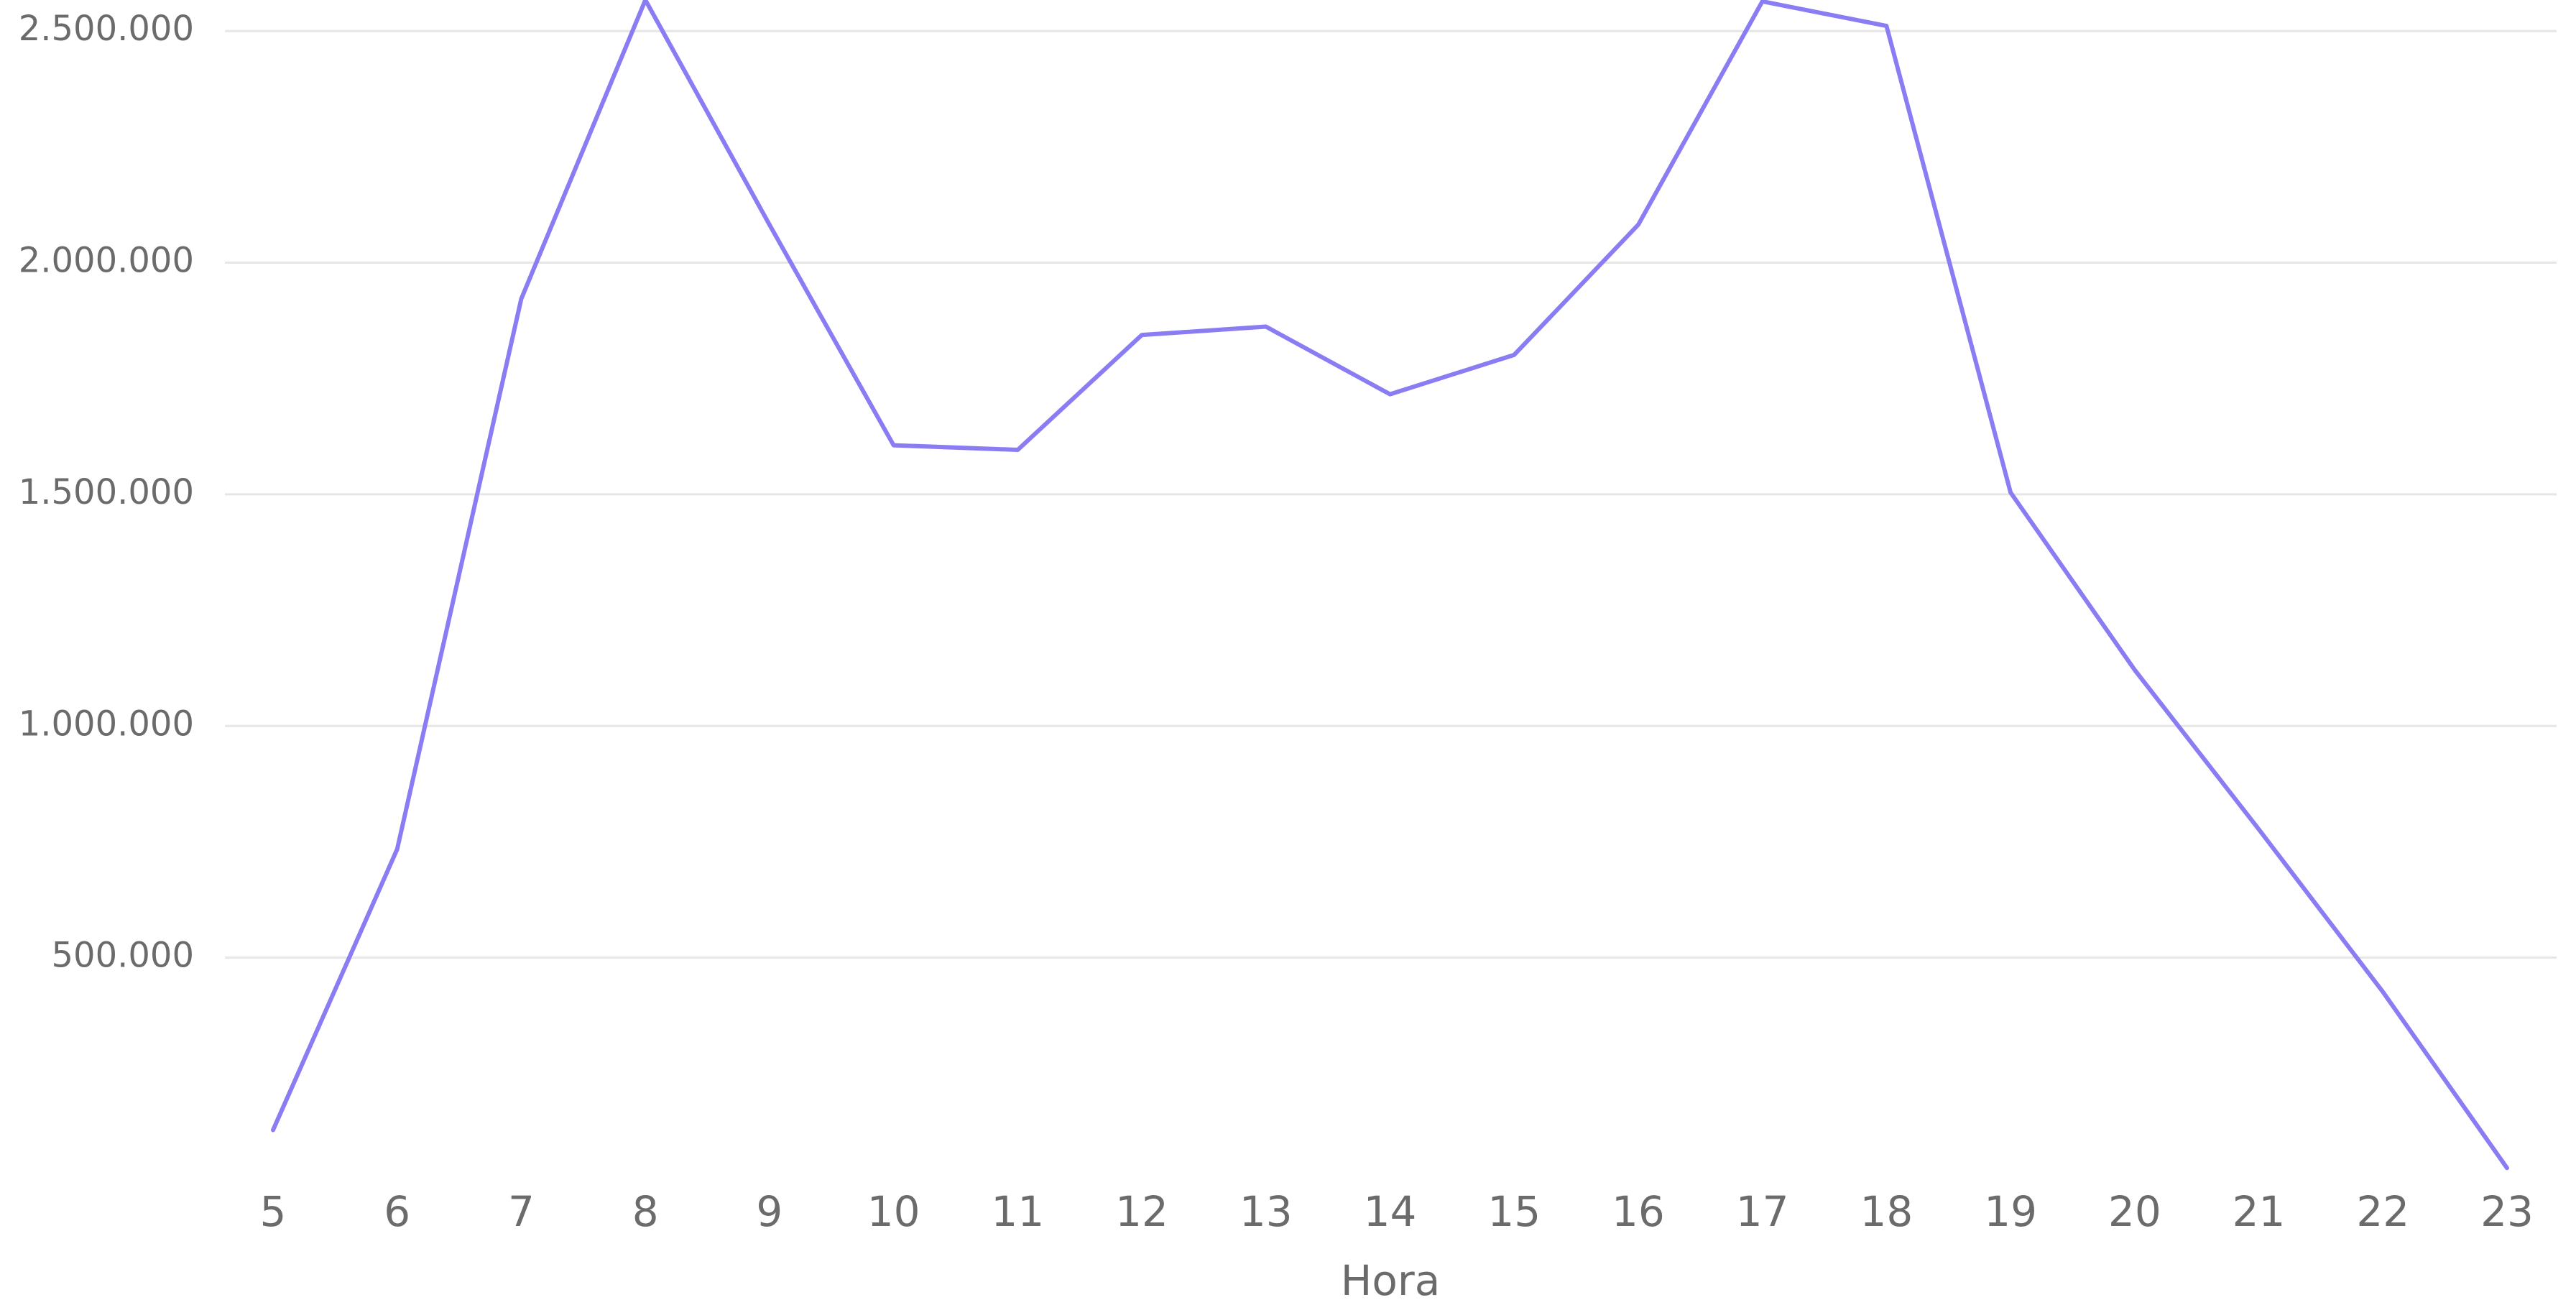  Describe the element at coordinates (107, 492) in the screenshot. I see `y-tick-label: 1.500.000` at that location.